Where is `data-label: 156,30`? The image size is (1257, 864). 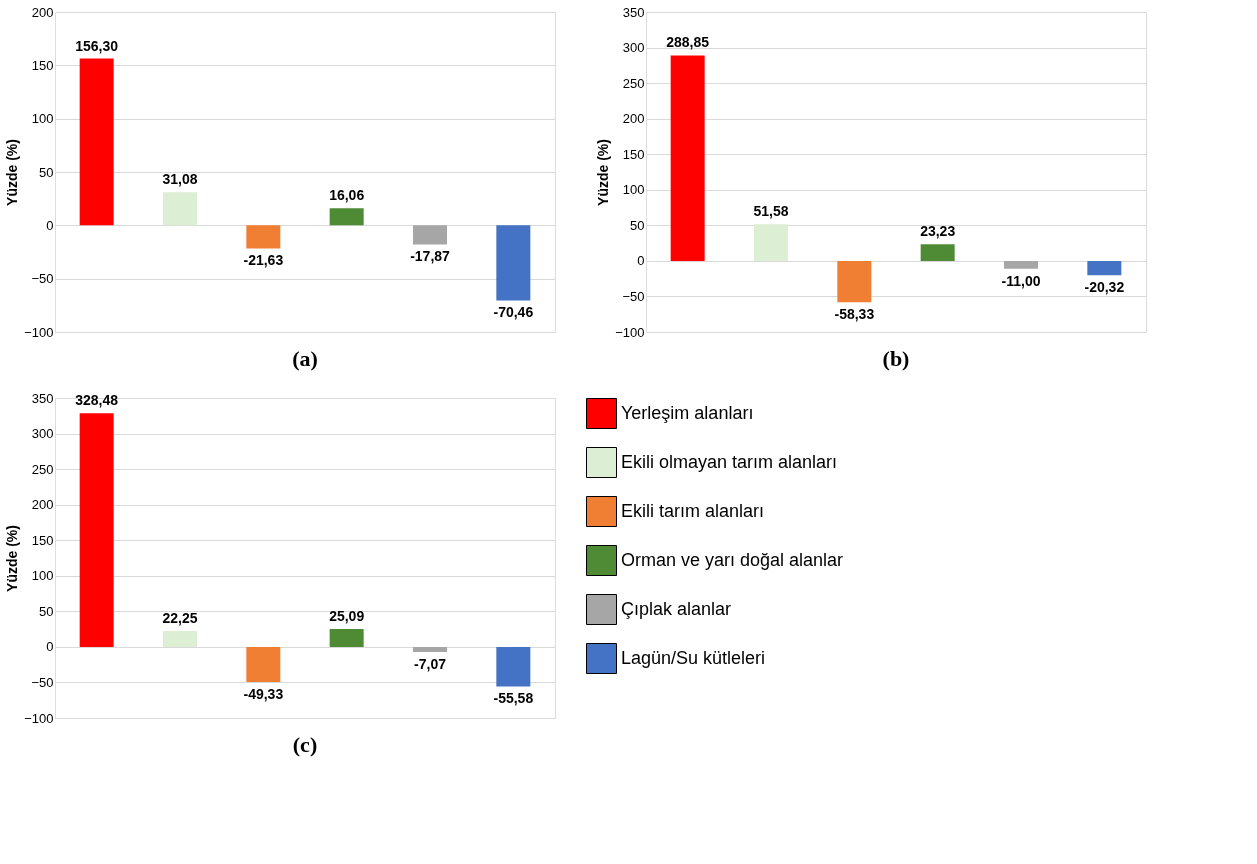 data-label: 156,30 is located at coordinates (97, 45).